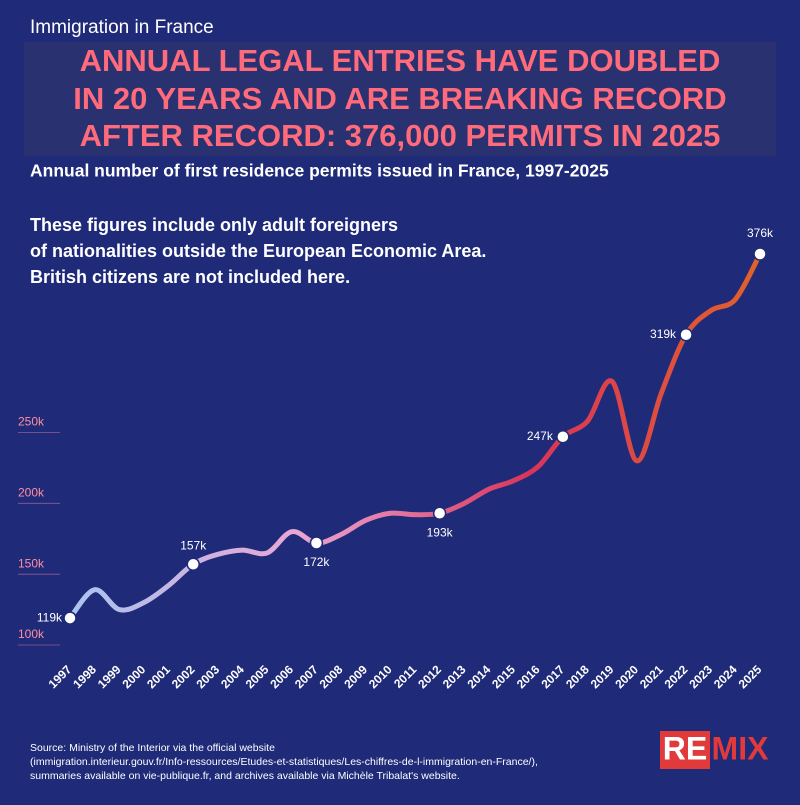 The image size is (800, 805). I want to click on headline: IN 20 YEARS AND ARE BREAKING RECORD, so click(399, 98).